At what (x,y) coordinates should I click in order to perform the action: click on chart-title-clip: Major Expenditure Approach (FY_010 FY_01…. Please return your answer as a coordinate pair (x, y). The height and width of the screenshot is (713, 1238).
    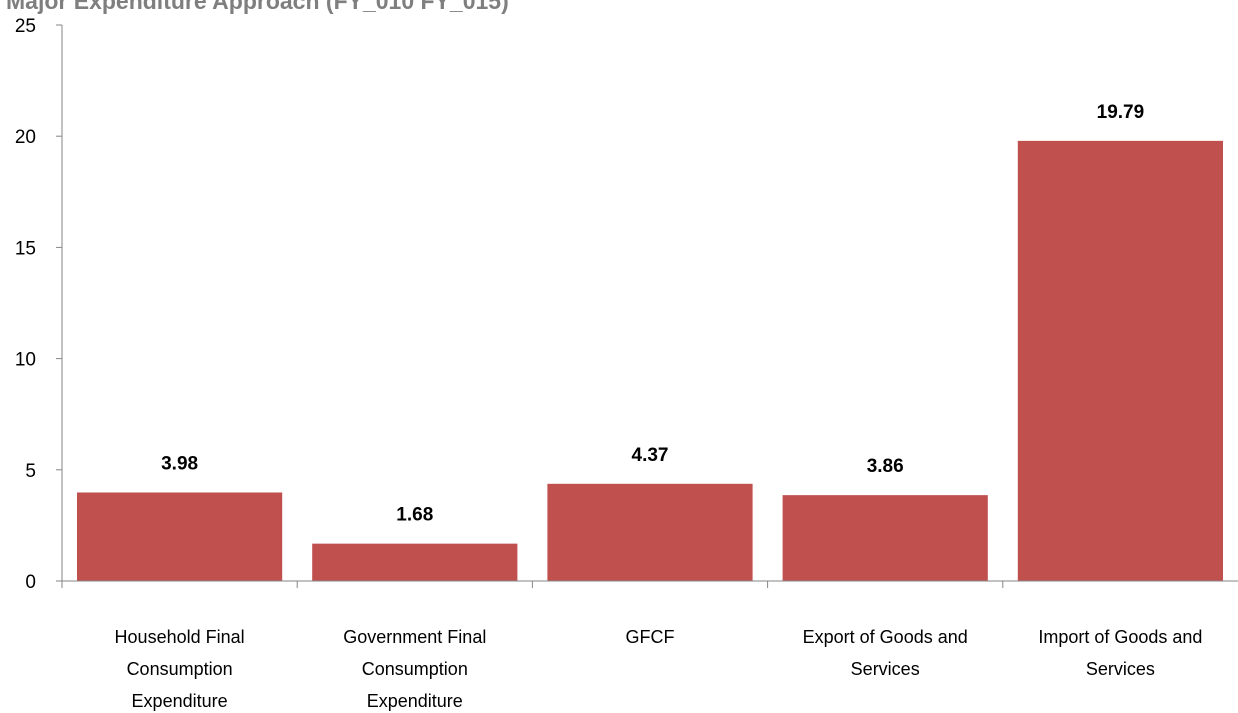
    Looking at the image, I should click on (619, 8).